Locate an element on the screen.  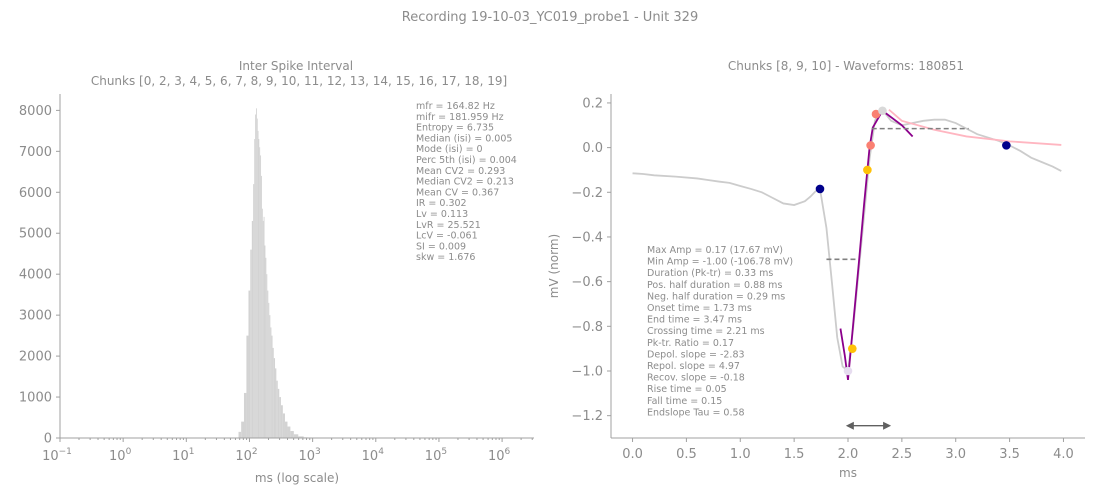
isi-x-tick-label: 10⁶ is located at coordinates (499, 455).